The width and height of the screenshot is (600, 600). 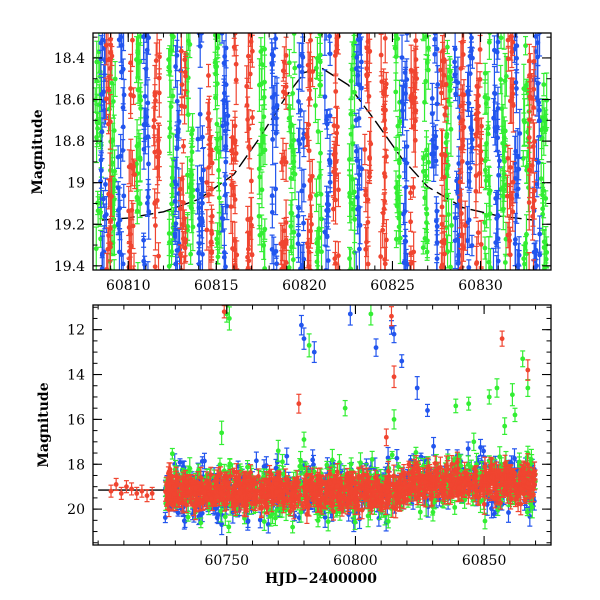 I want to click on y-tick-label: 18.6, so click(x=69, y=101).